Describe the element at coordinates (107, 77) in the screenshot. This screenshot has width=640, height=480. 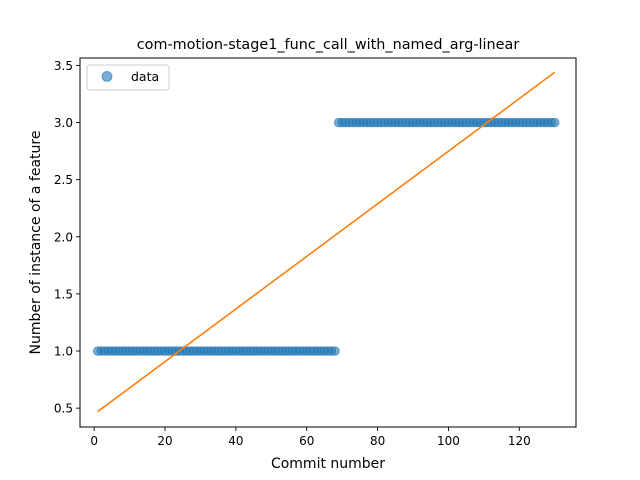
I see `legend-marker-data` at that location.